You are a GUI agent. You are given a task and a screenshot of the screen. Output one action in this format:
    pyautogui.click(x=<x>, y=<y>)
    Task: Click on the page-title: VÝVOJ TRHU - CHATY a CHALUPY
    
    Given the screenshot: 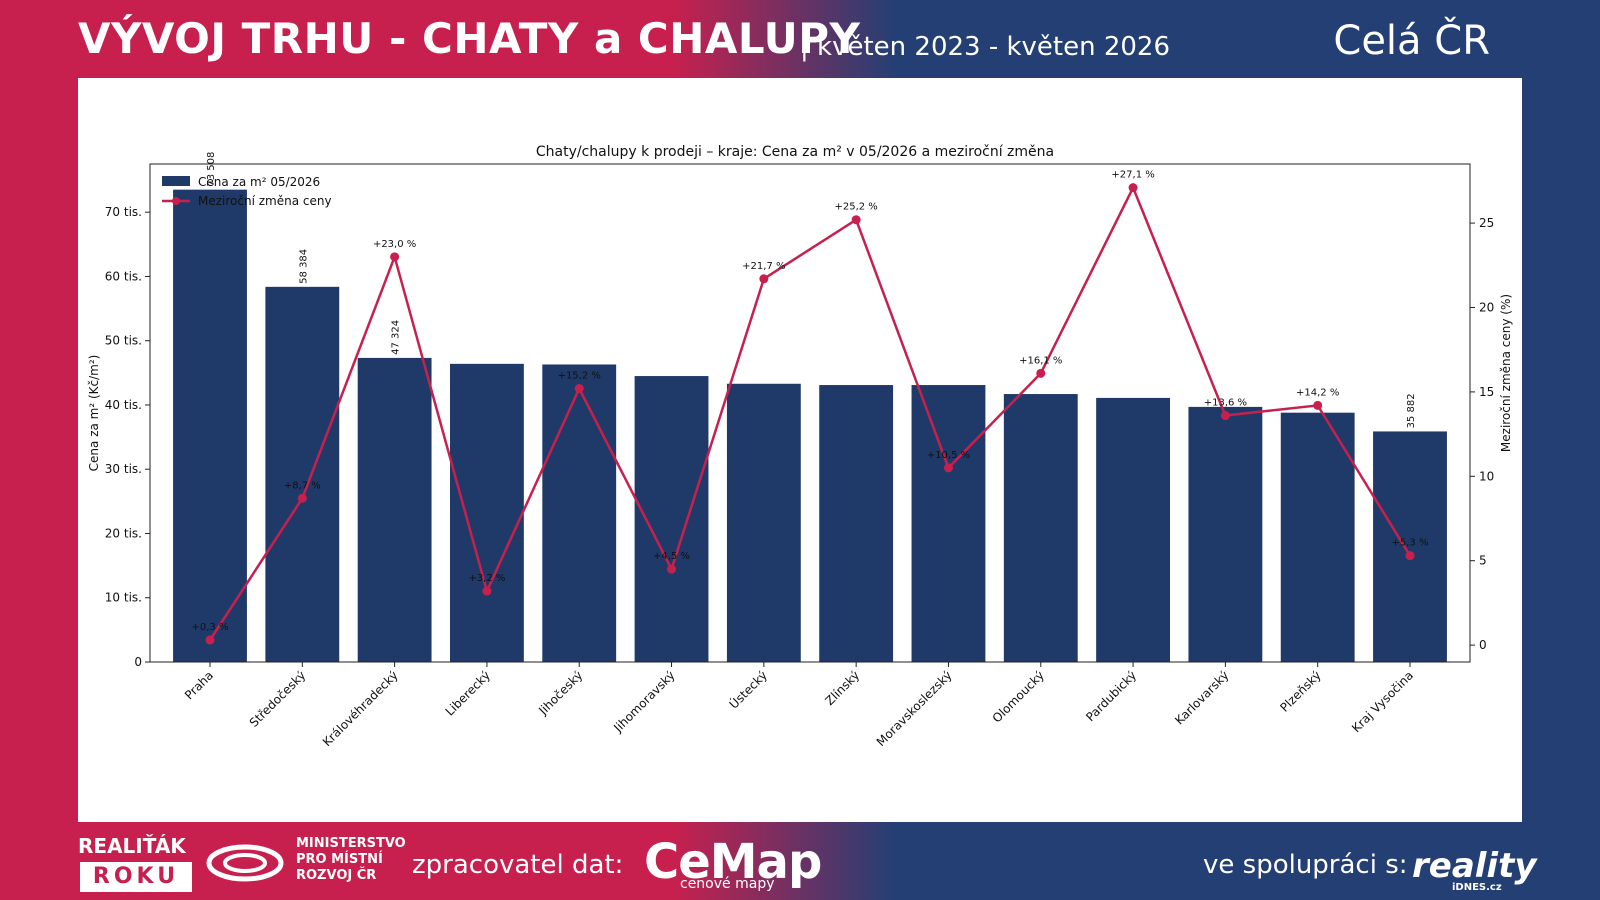 What is the action you would take?
    pyautogui.click(x=469, y=38)
    